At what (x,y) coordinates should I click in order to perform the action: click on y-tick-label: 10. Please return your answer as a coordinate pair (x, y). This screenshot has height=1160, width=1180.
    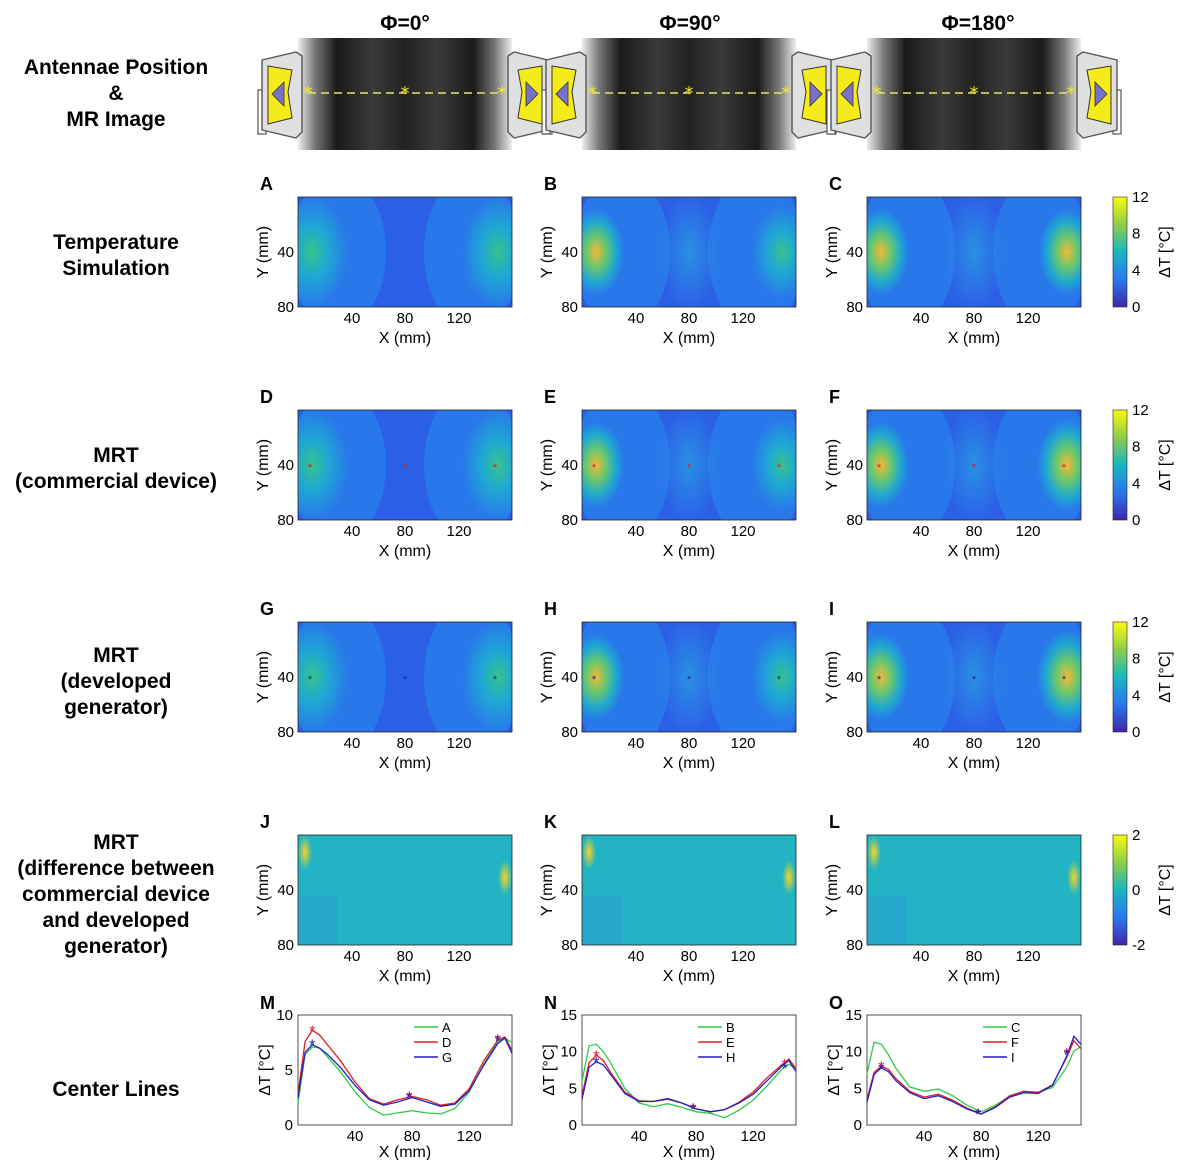
    Looking at the image, I should click on (284, 1015).